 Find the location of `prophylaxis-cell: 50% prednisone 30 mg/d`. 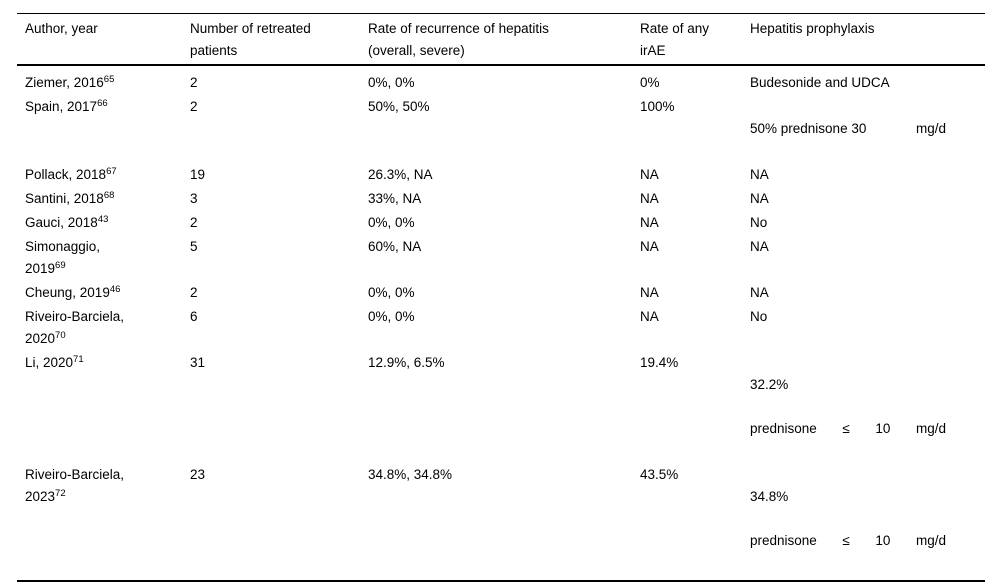

prophylaxis-cell: 50% prednisone 30 mg/d is located at coordinates (867, 129).